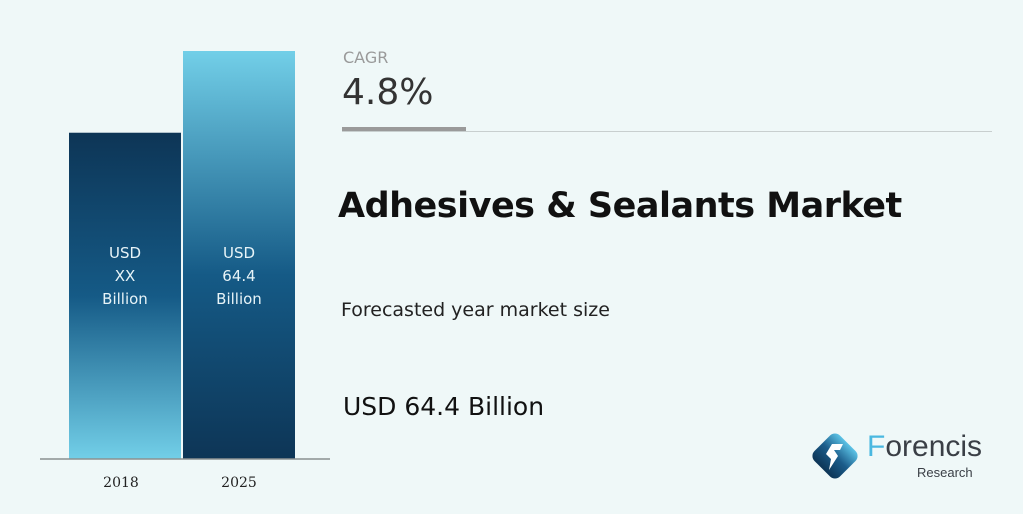 Image resolution: width=1023 pixels, height=514 pixels. Describe the element at coordinates (444, 406) in the screenshot. I see `forecast-value: USD 64.4 Billion` at that location.